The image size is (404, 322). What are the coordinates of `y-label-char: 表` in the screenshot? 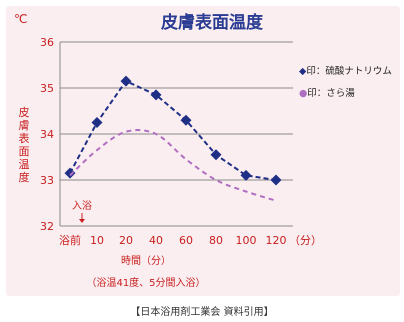 It's located at (24, 138).